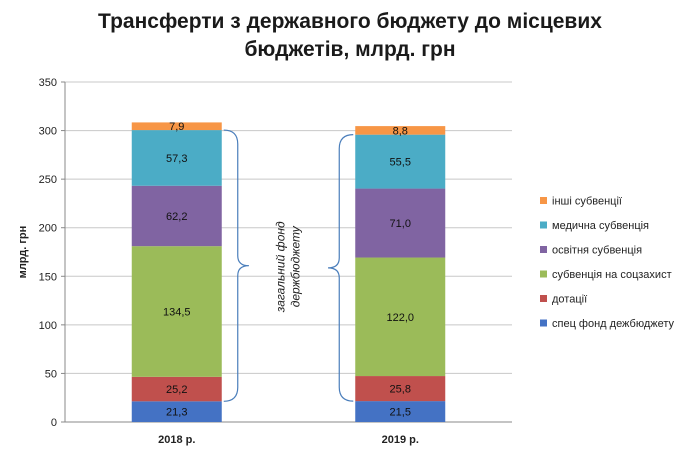 Image resolution: width=700 pixels, height=454 pixels. I want to click on legend-label: освітня субвенція, so click(597, 251).